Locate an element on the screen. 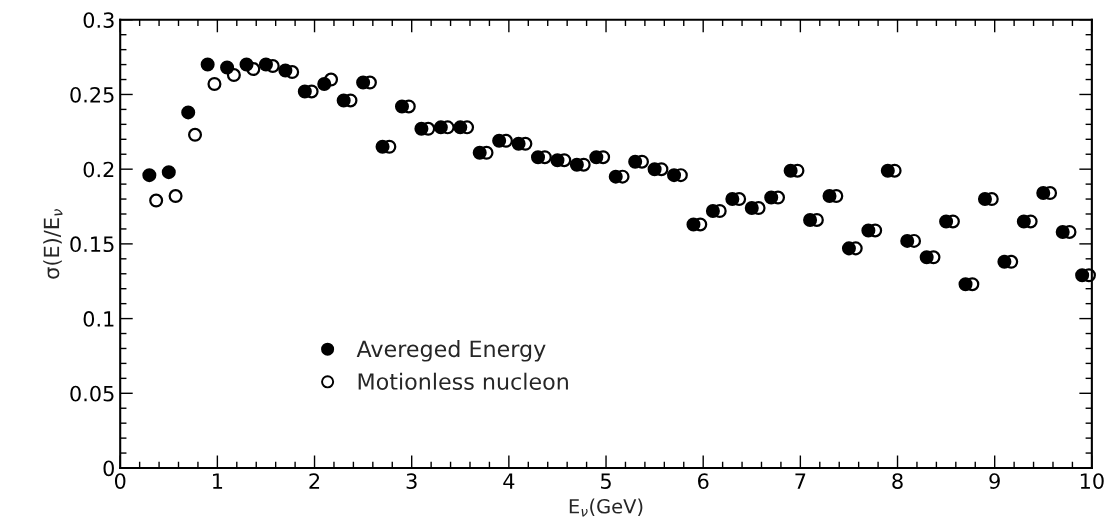  x-tick-label: 9 is located at coordinates (994, 481).